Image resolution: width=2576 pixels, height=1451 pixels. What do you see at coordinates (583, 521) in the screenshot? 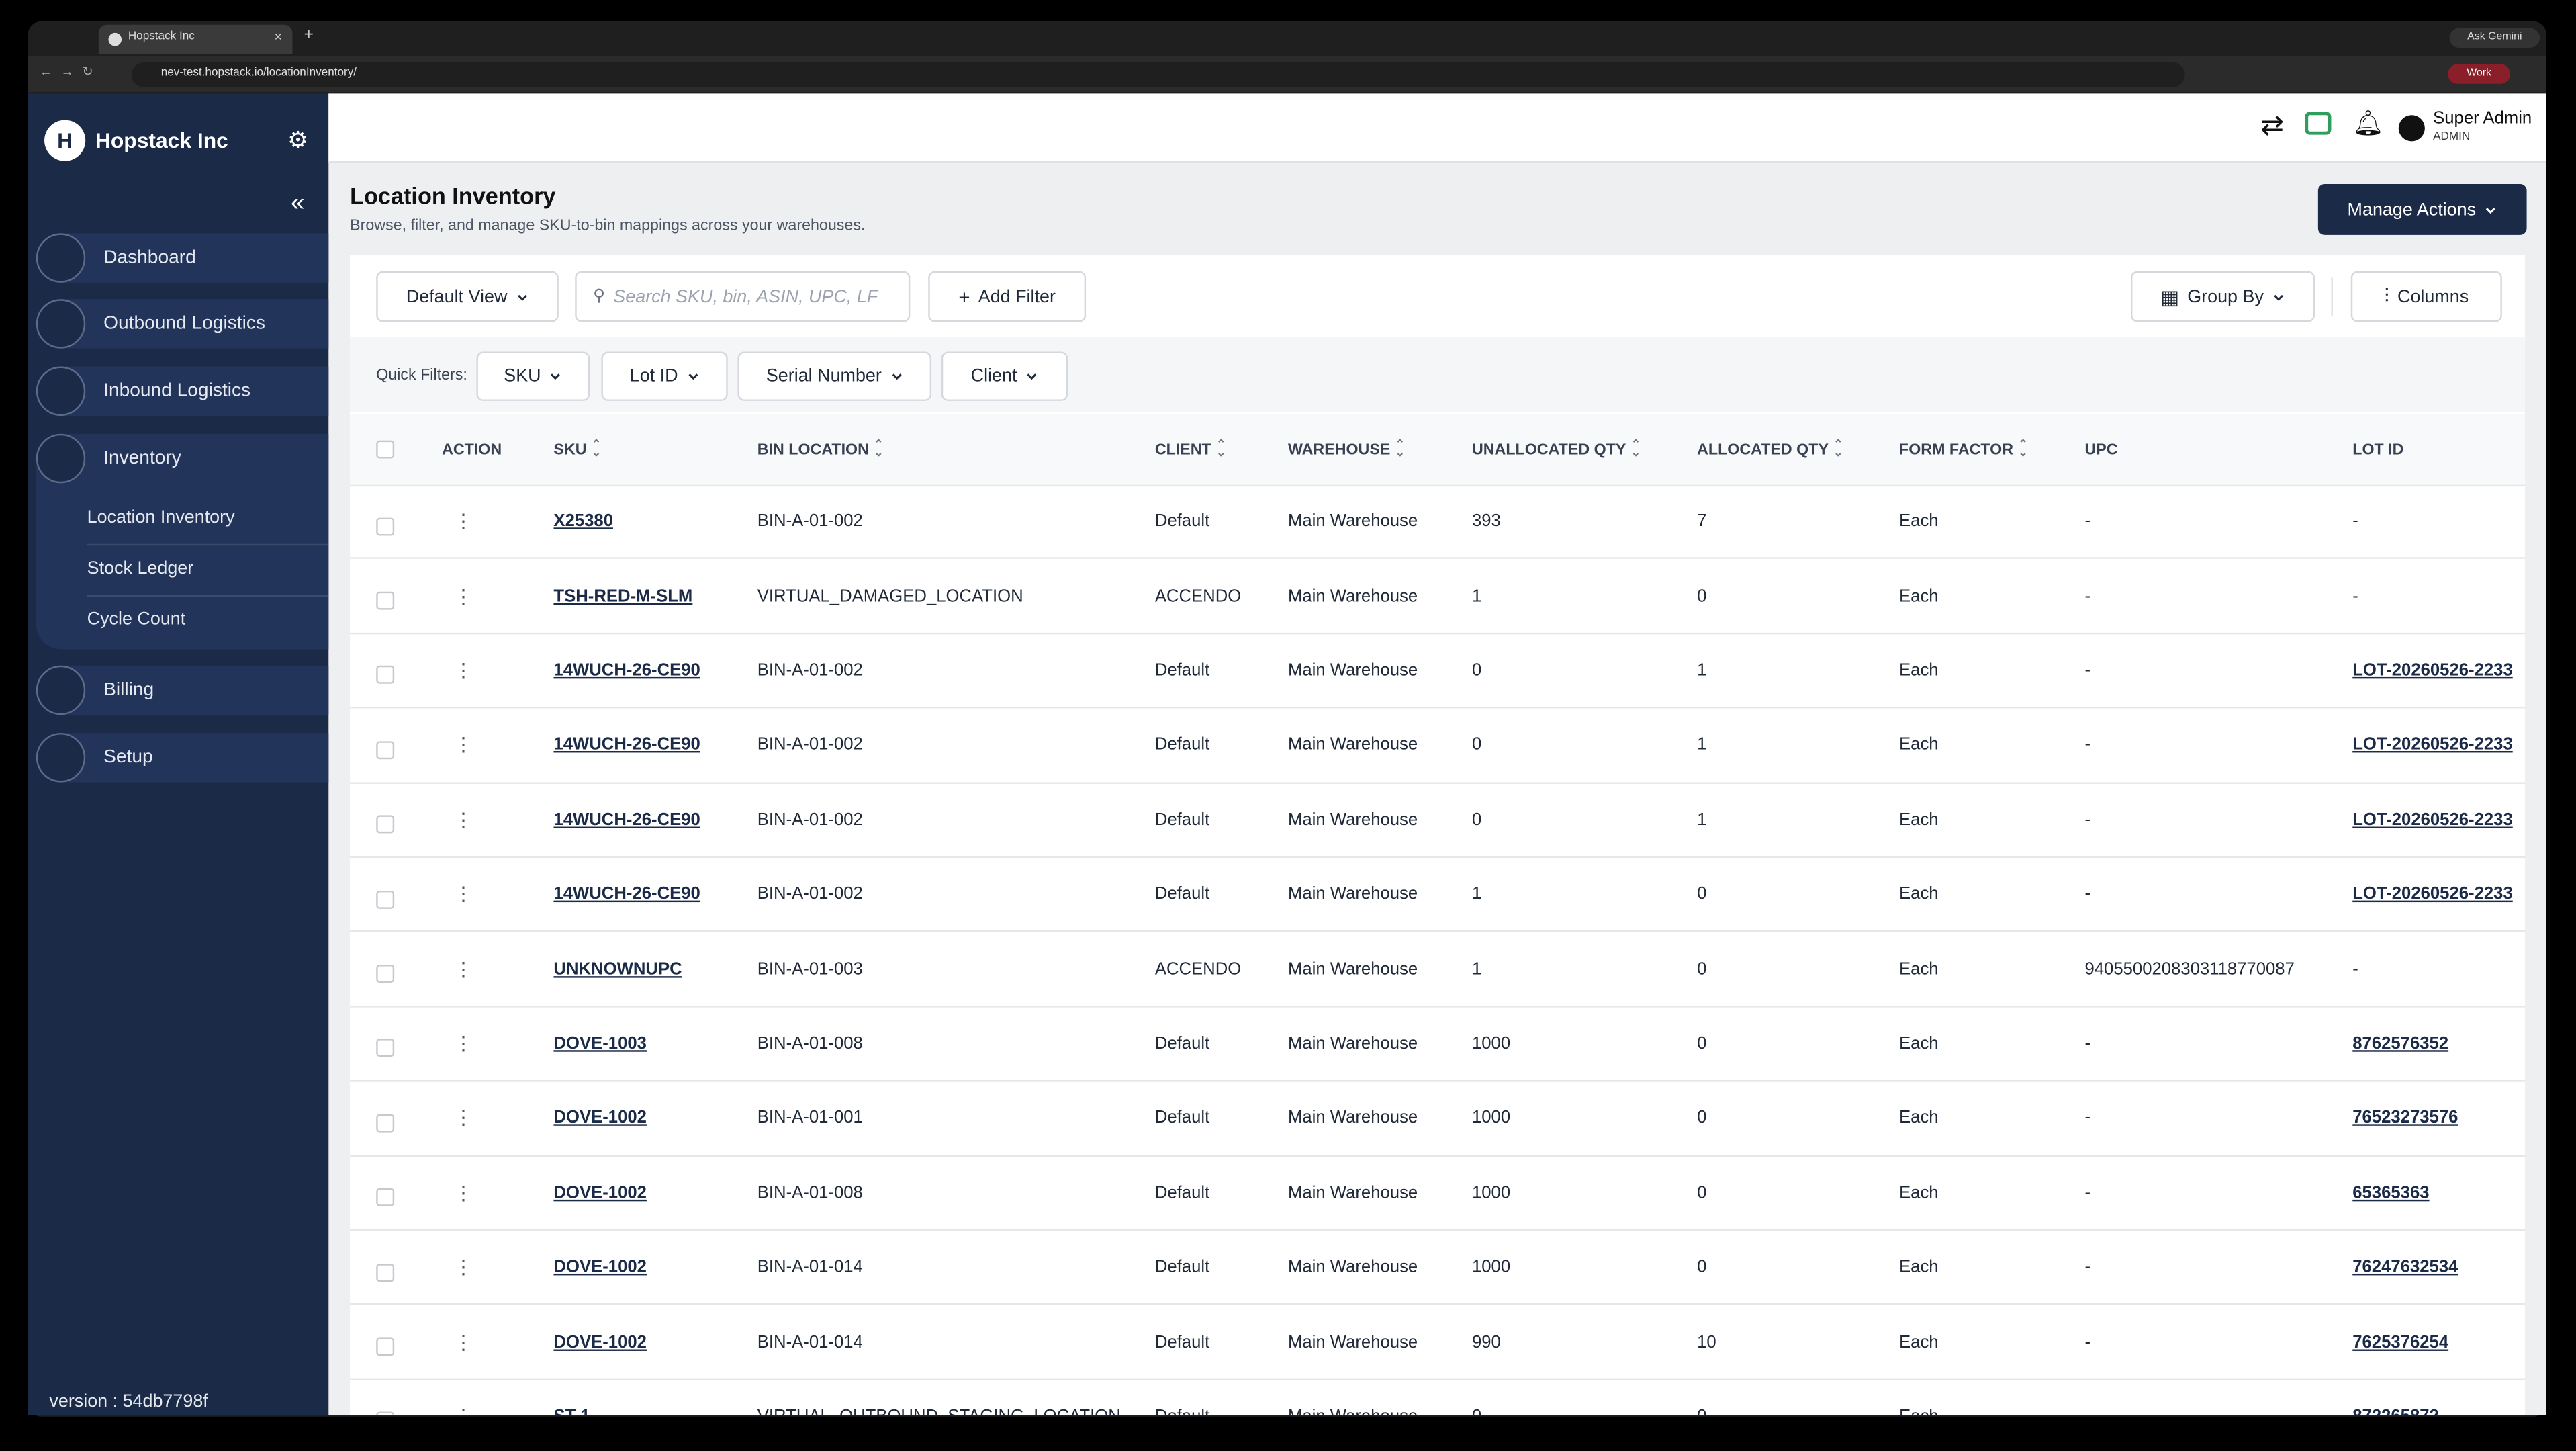
I see `sku-link: X25380` at bounding box center [583, 521].